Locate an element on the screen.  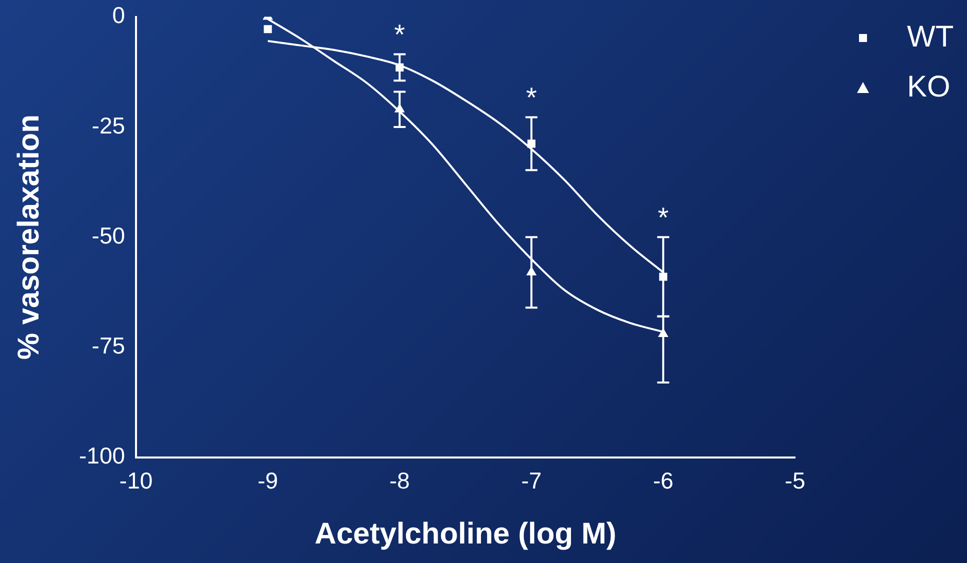
x-tick-label: -6 is located at coordinates (663, 481).